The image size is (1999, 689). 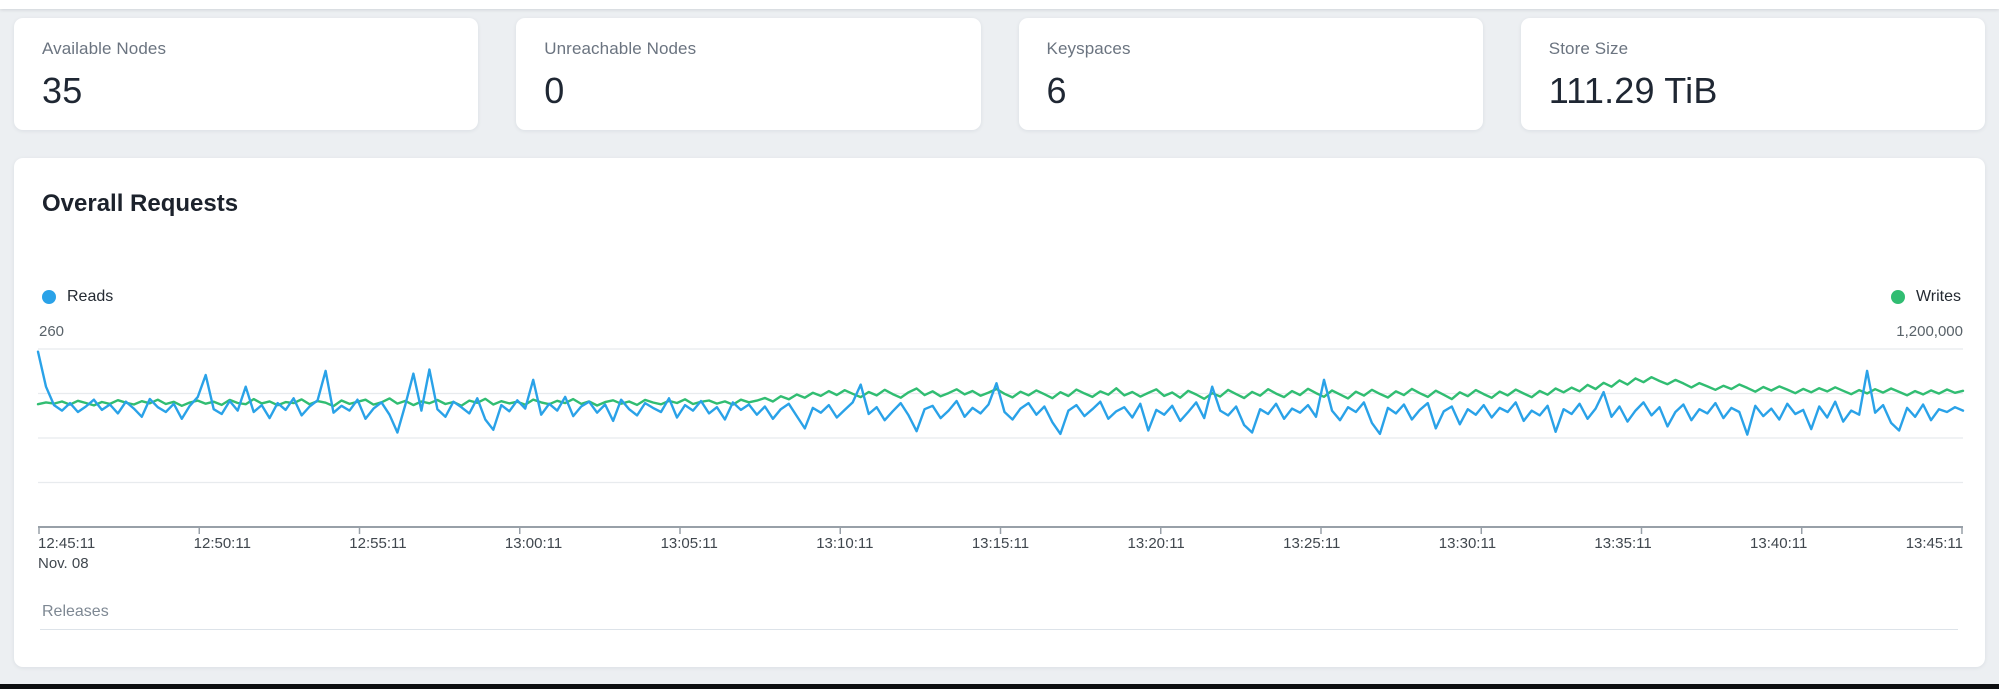 I want to click on right-axis-max-label: 1,200,000, so click(x=1929, y=331).